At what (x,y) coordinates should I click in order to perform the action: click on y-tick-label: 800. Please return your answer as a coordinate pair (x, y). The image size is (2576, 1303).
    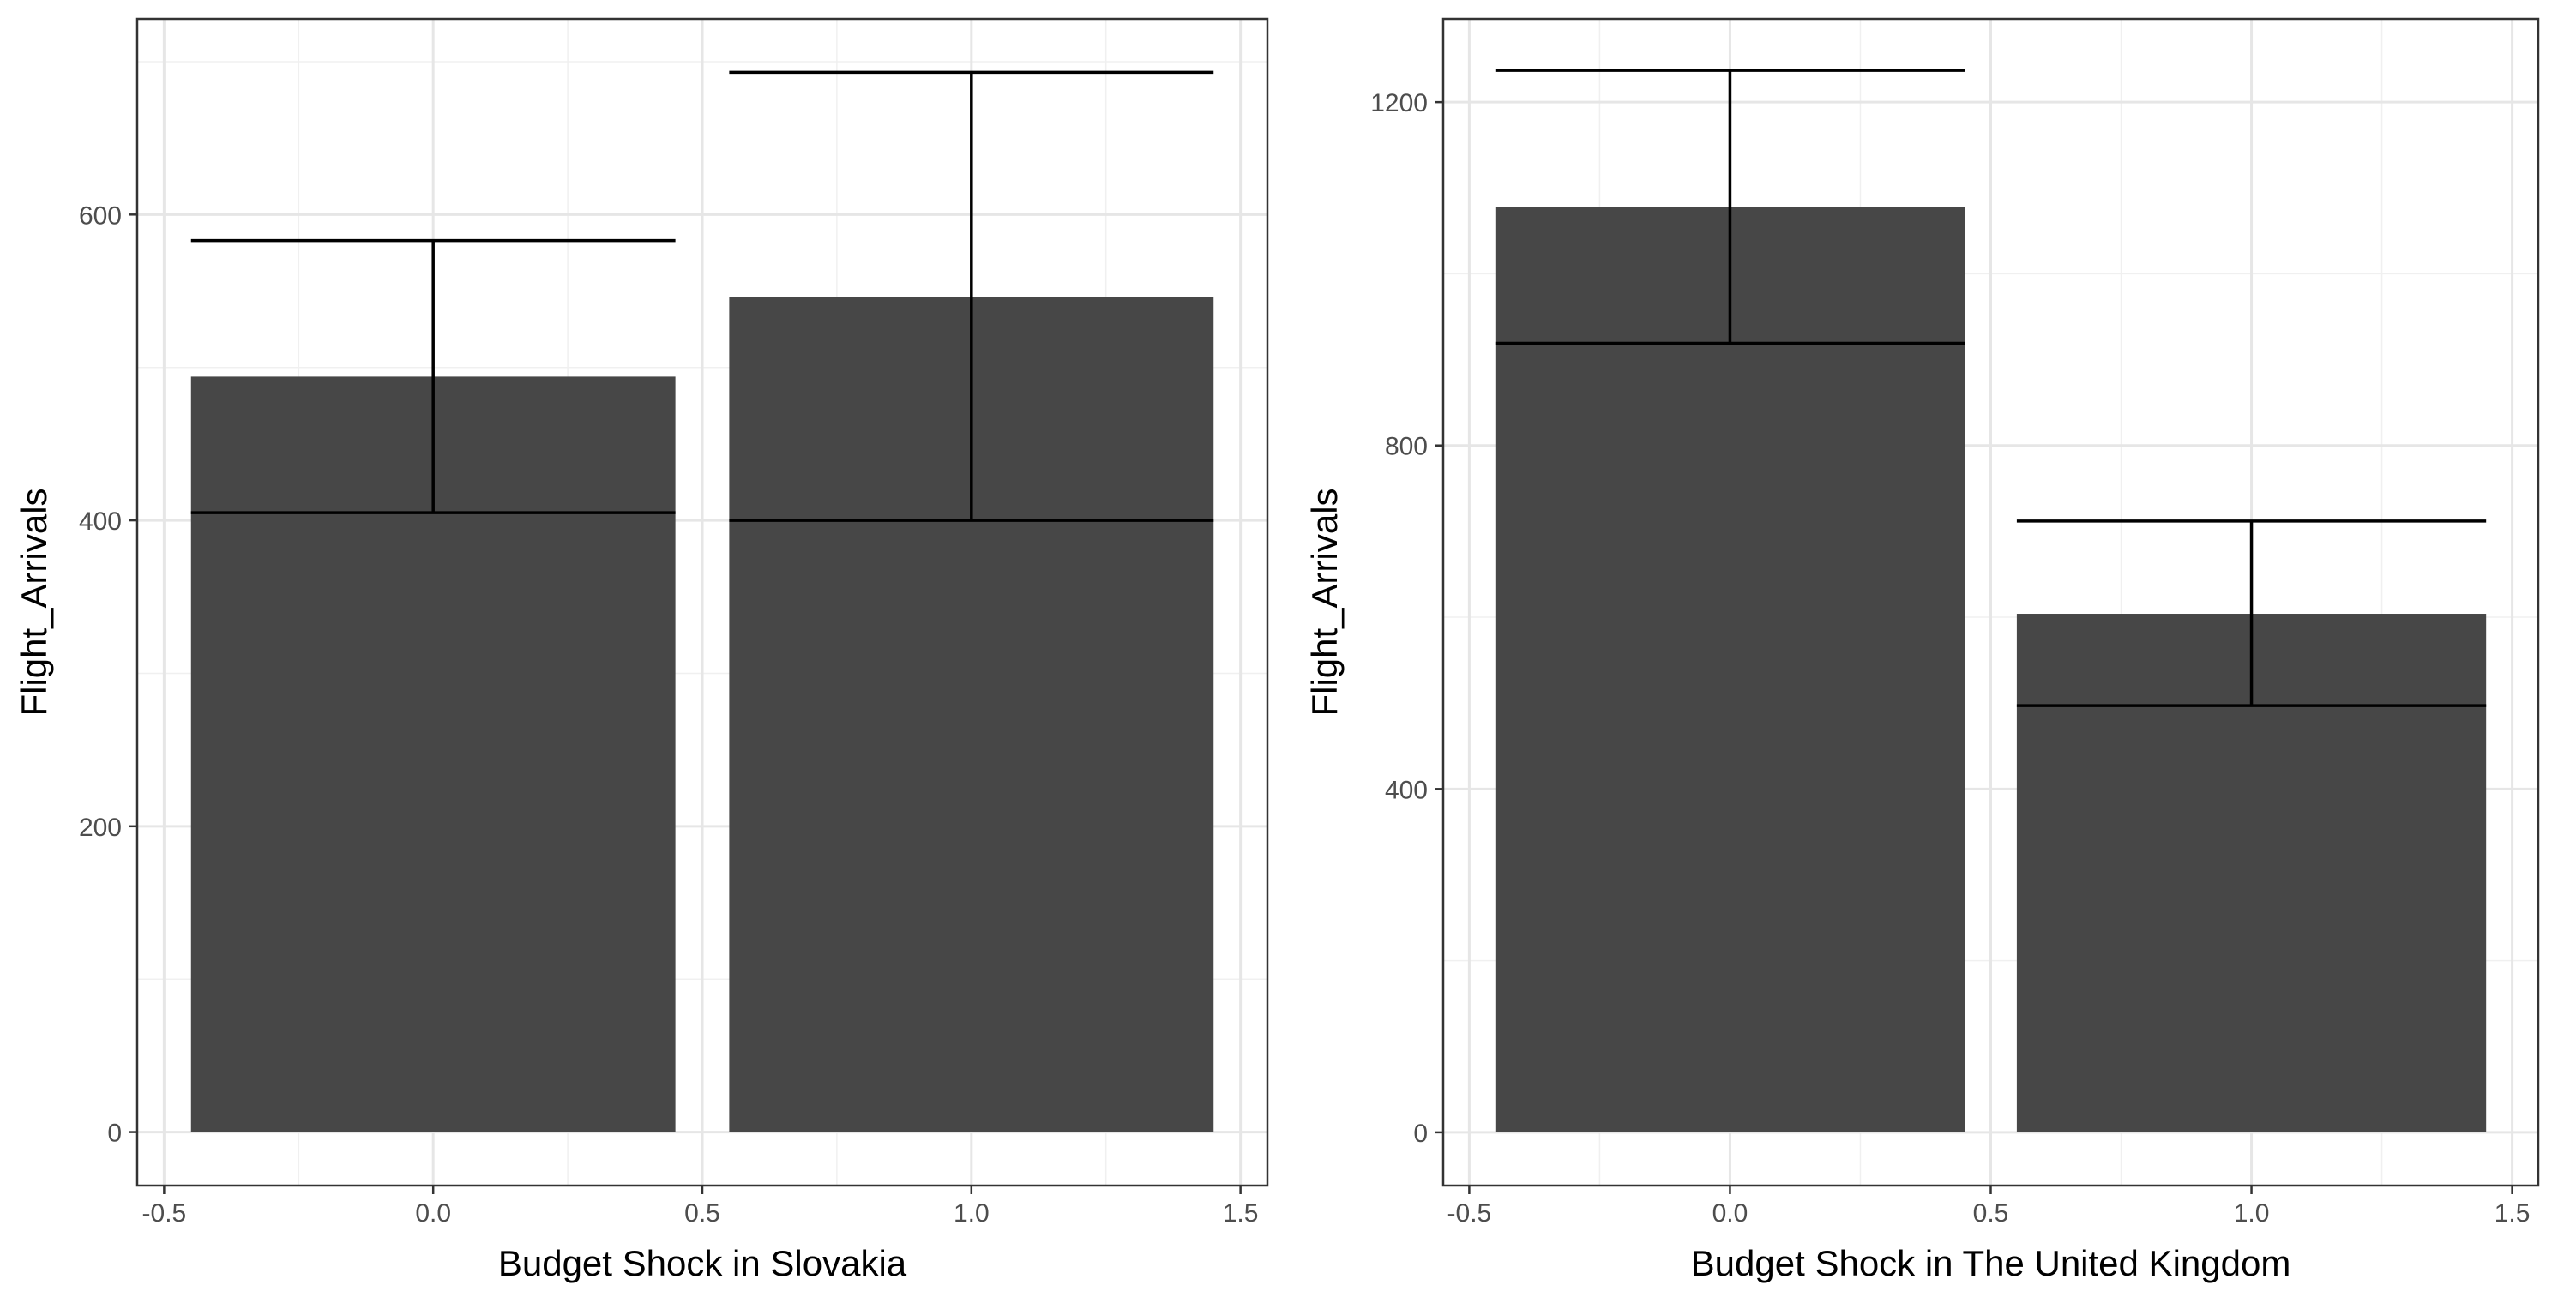
    Looking at the image, I should click on (1406, 447).